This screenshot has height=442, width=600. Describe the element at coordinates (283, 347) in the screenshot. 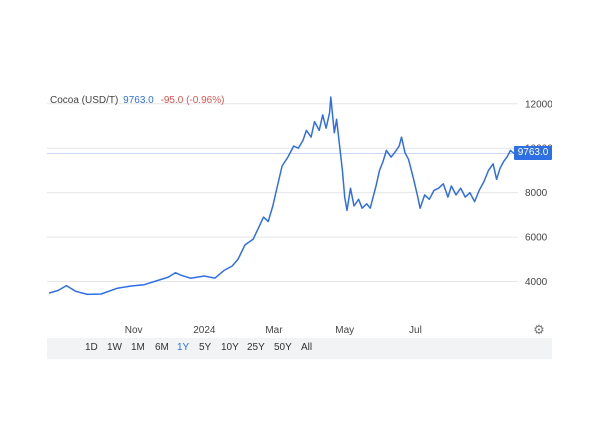

I see `range-button-50y: 50Y` at that location.